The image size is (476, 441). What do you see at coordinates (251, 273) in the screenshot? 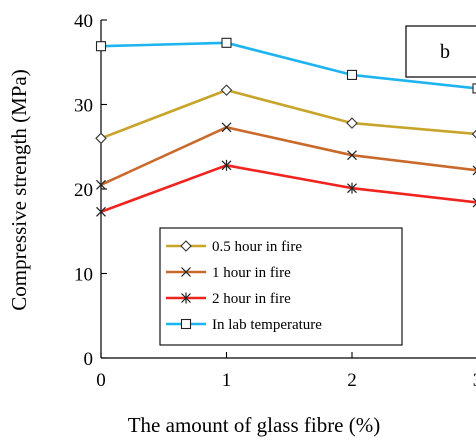
I see `legend-label: 1 hour in fire` at bounding box center [251, 273].